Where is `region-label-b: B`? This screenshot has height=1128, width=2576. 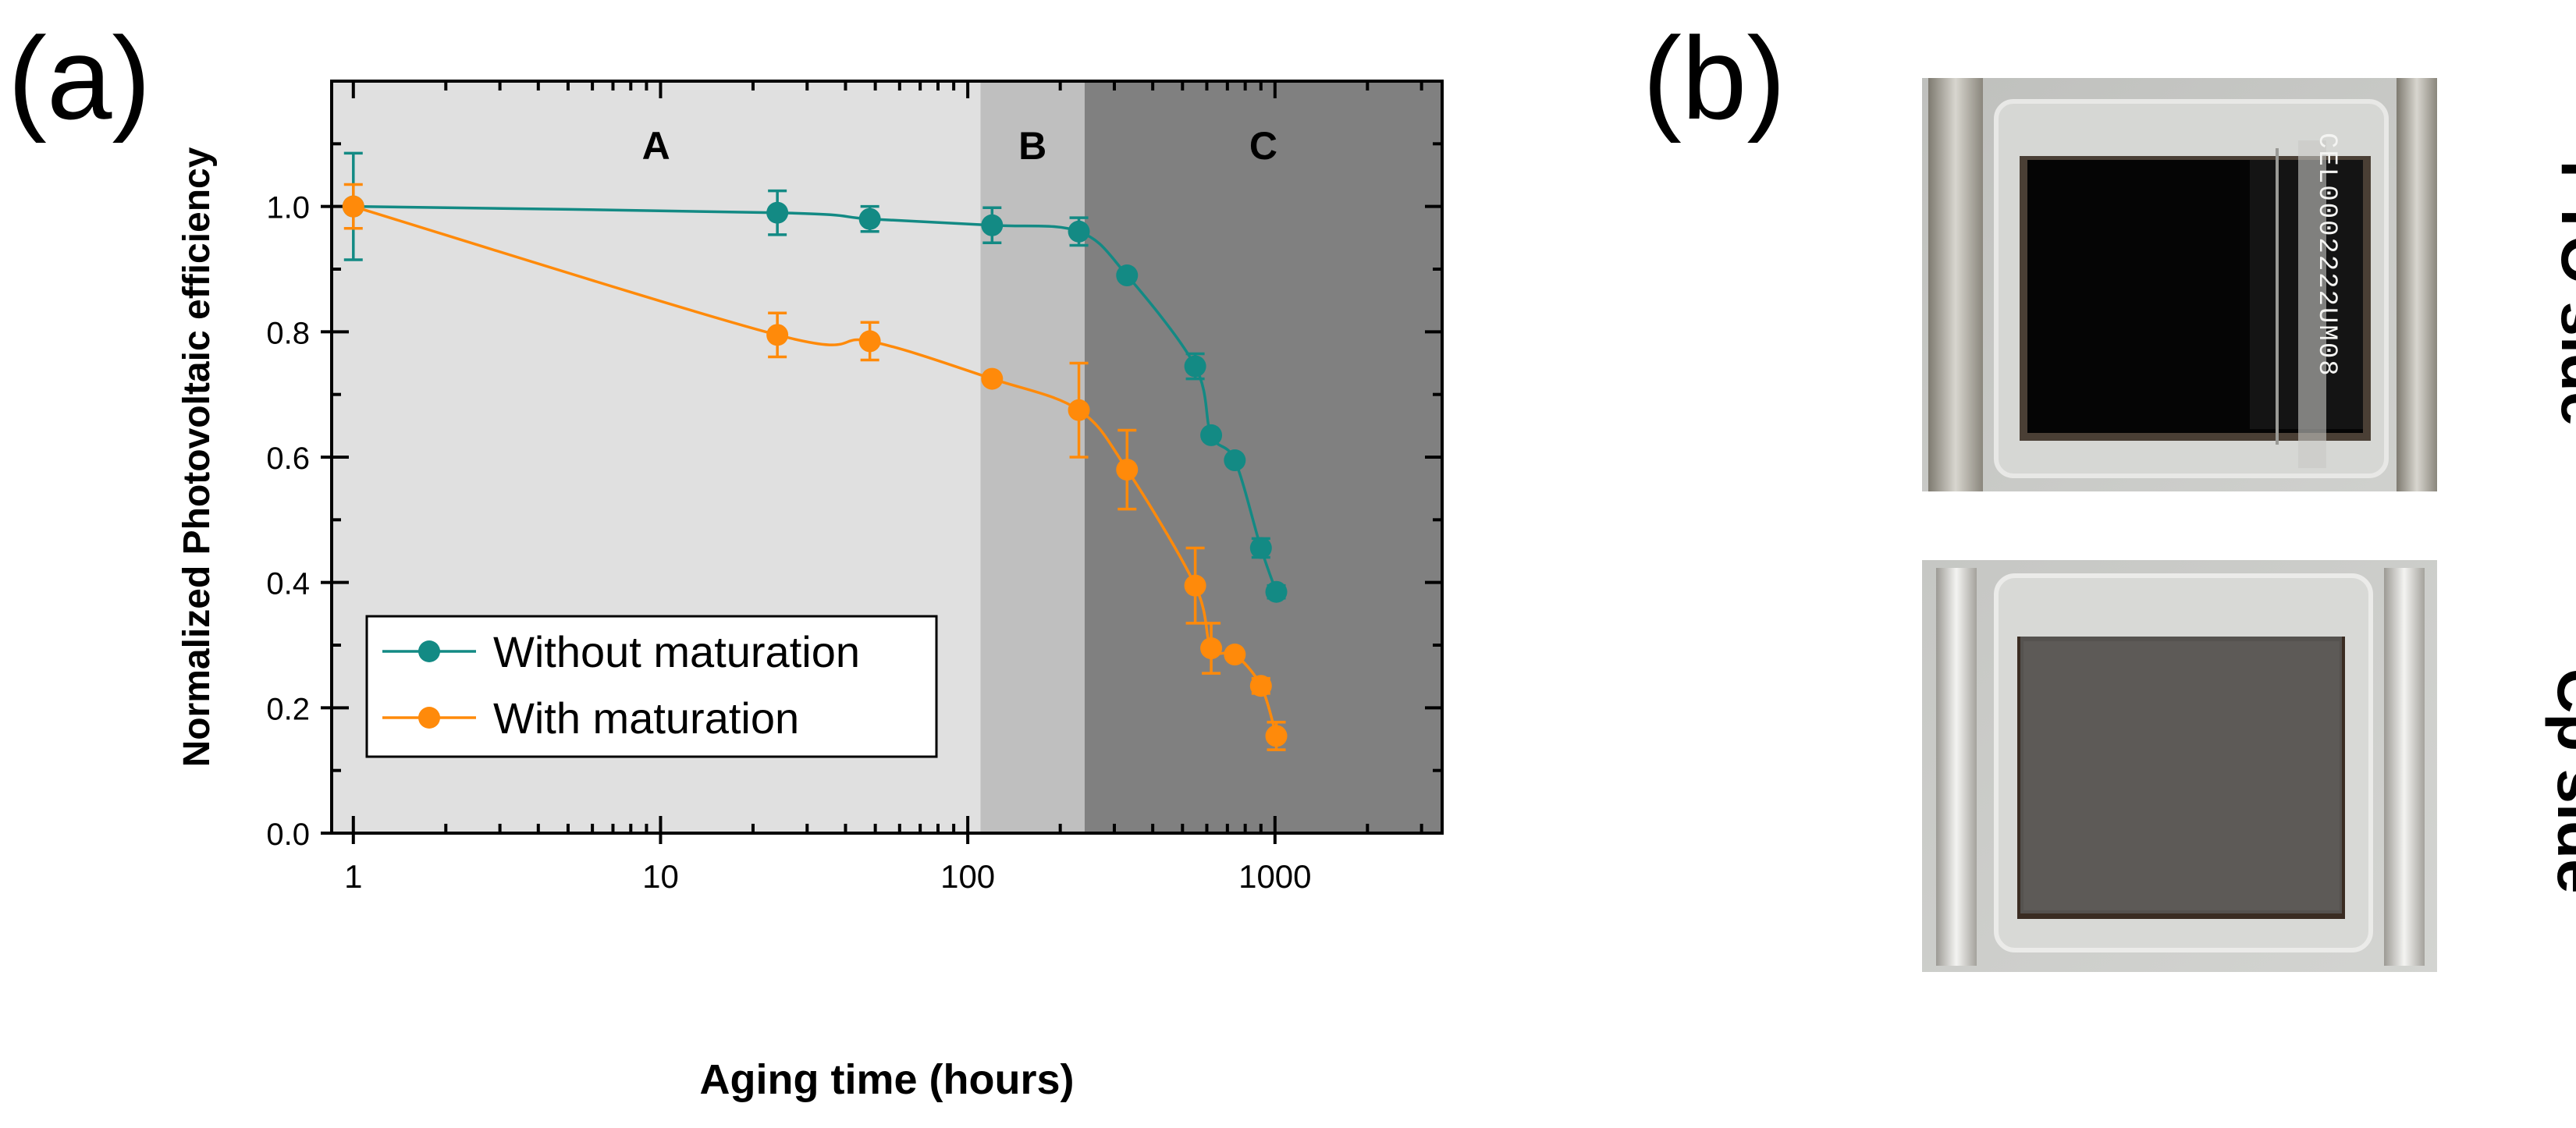
region-label-b: B is located at coordinates (1032, 146).